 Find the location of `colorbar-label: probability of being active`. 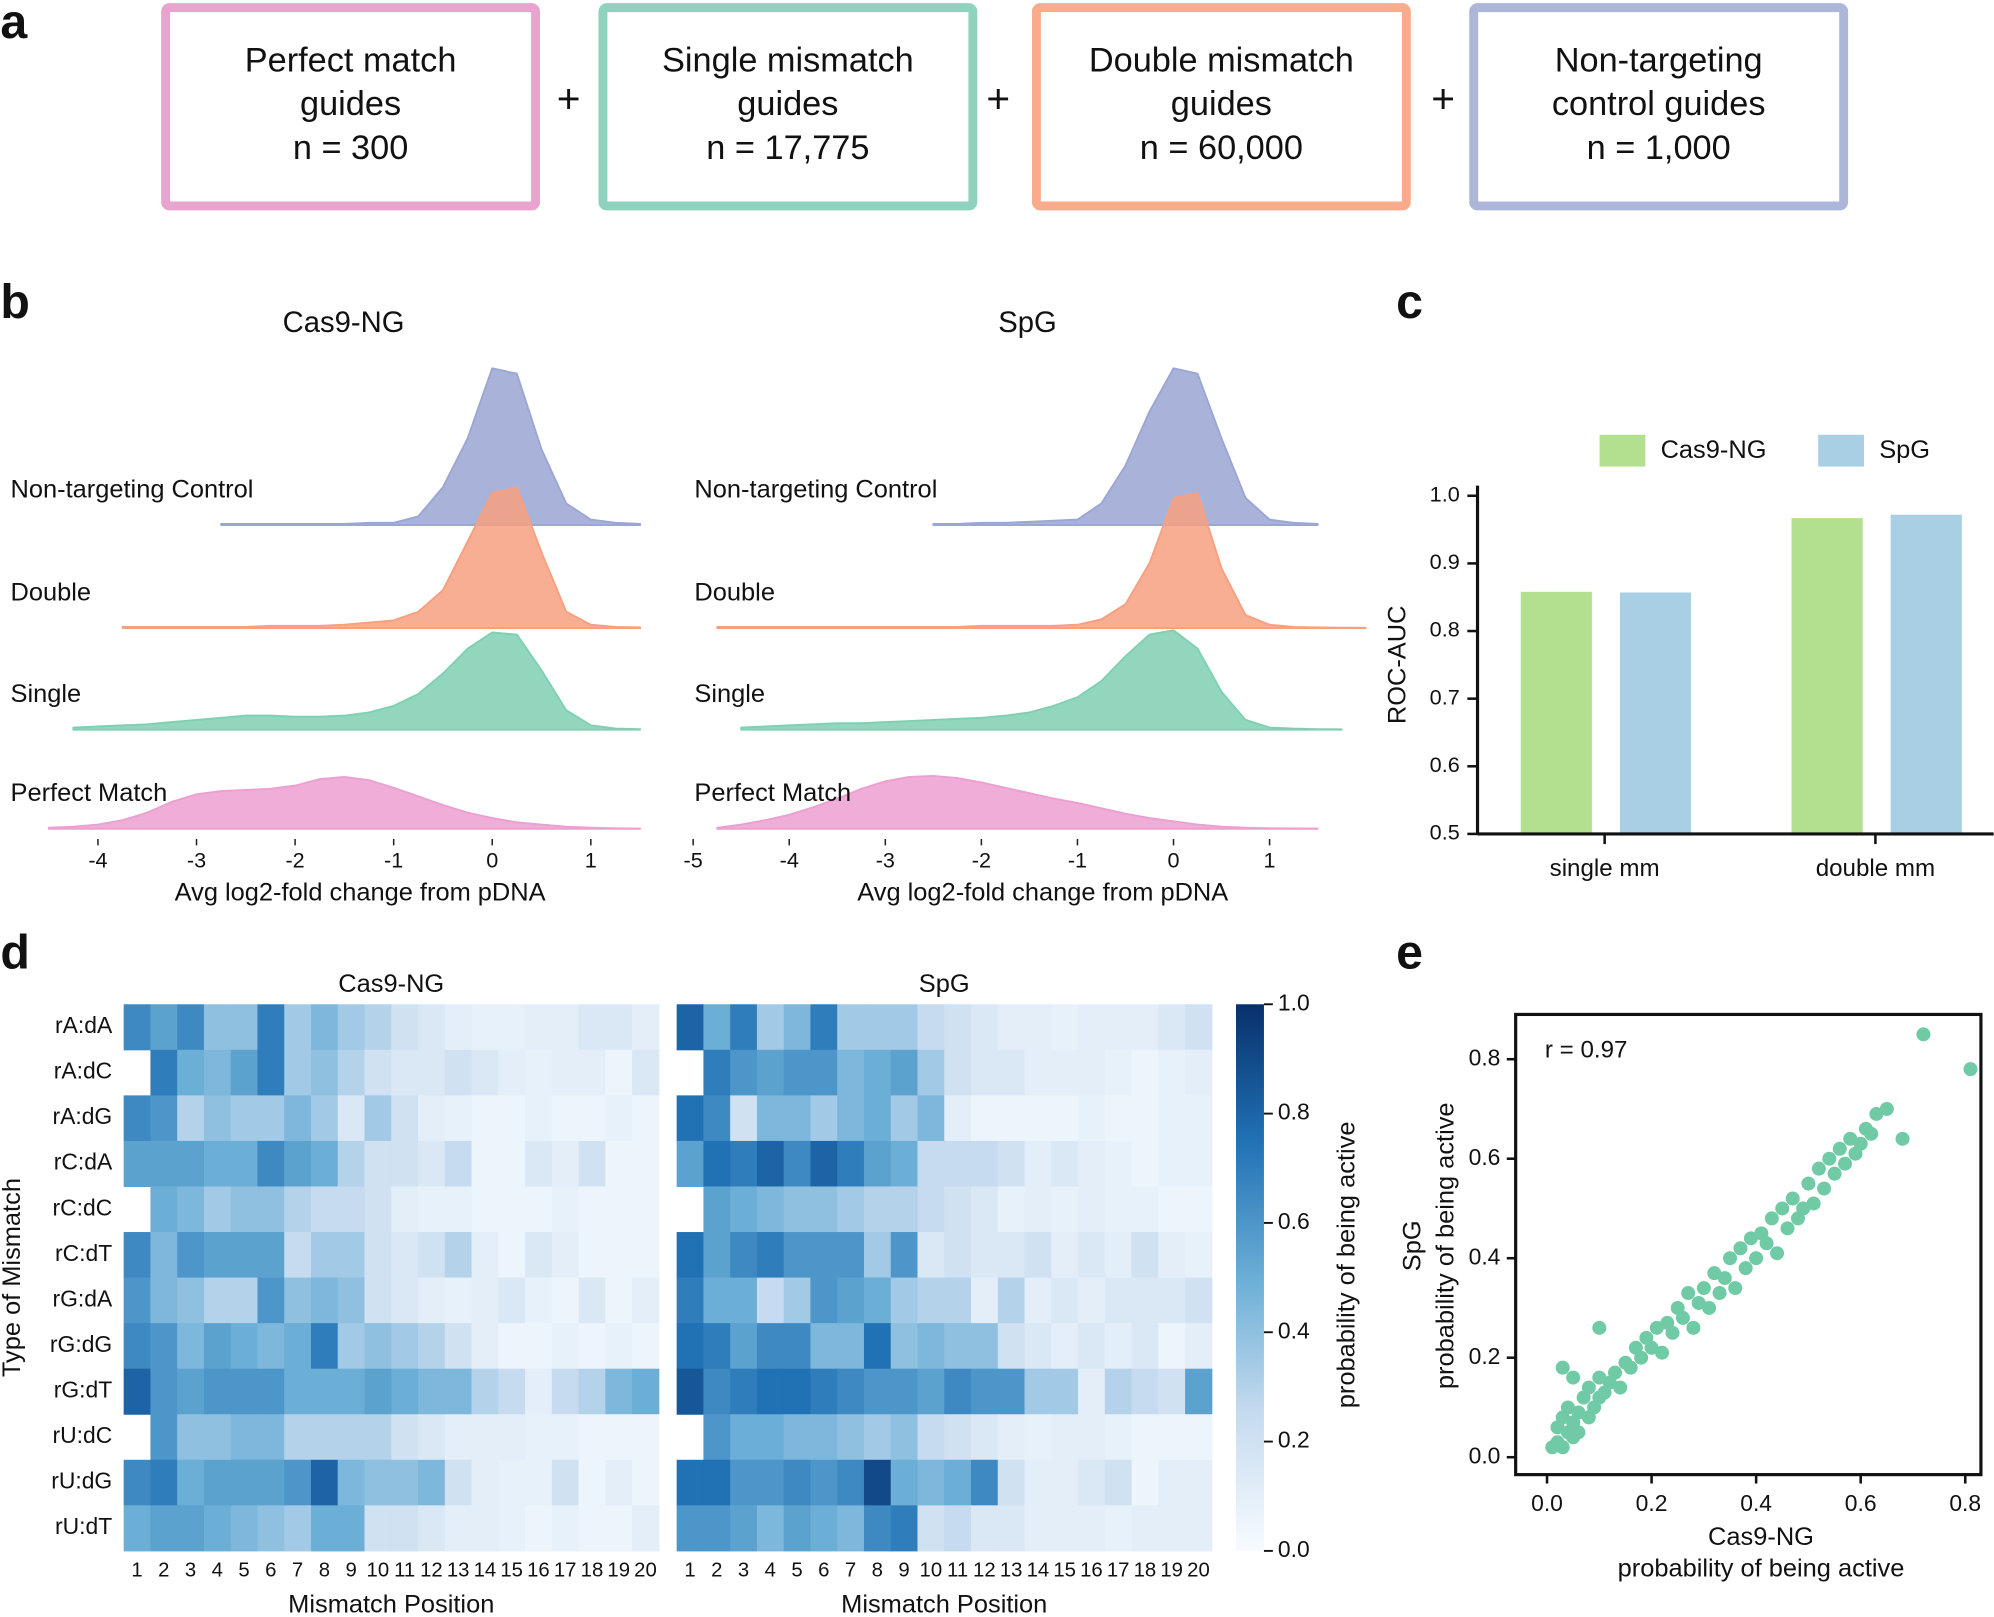

colorbar-label: probability of being active is located at coordinates (1347, 1265).